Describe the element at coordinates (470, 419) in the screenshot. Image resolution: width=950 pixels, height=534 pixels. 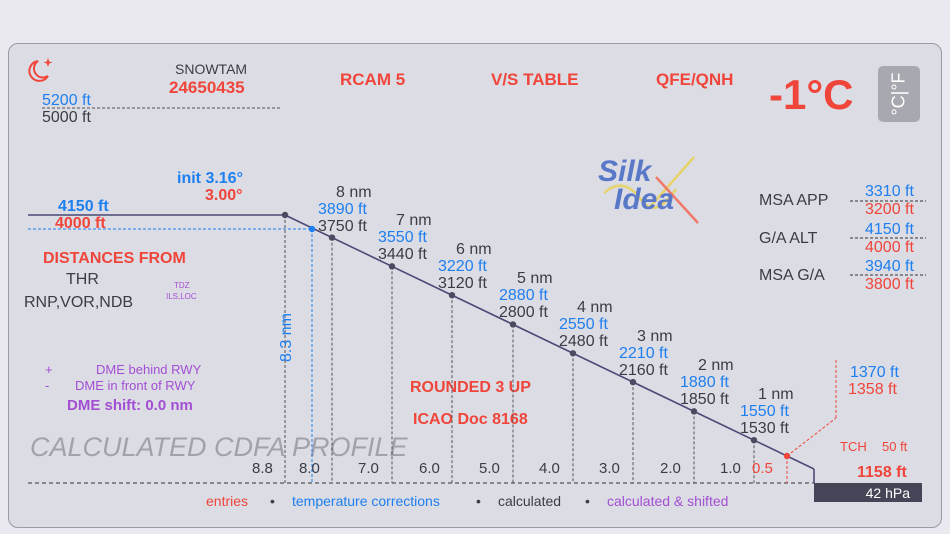
I see `icao-label: ICAO Doc 8168` at that location.